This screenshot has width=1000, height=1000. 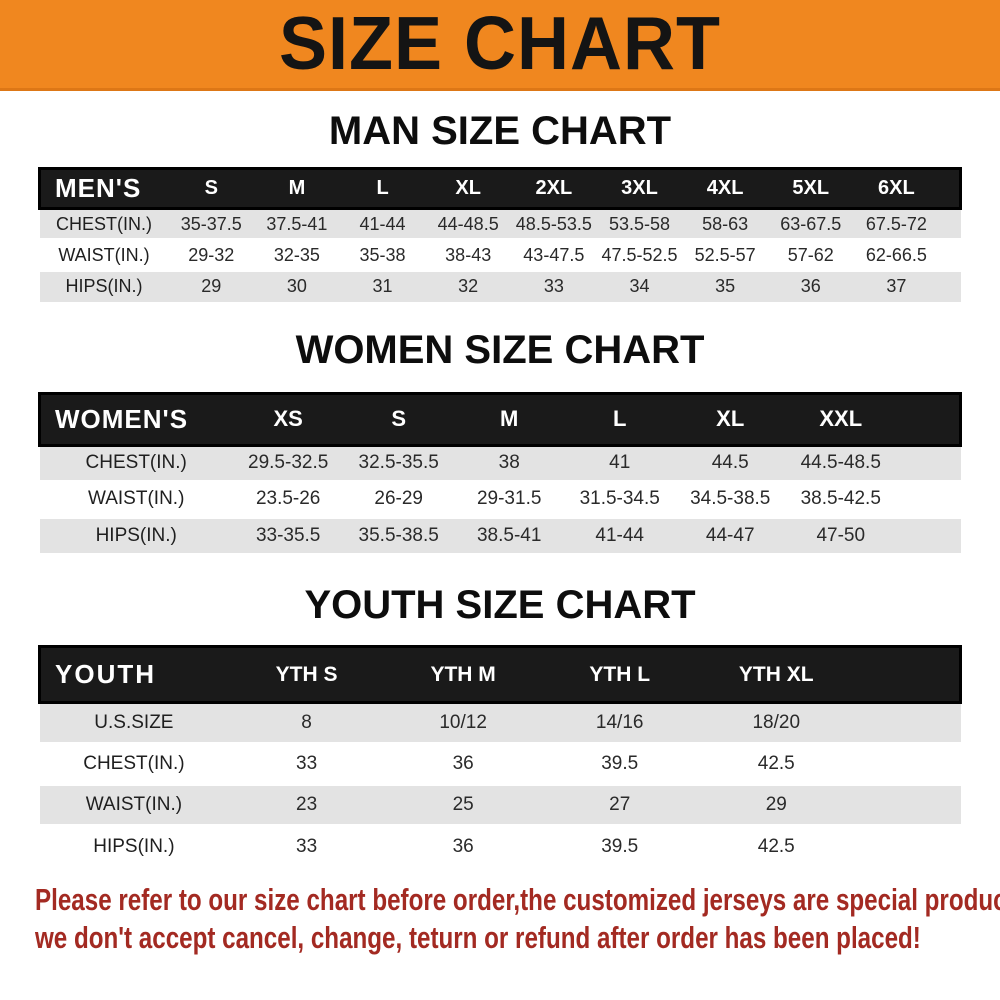 I want to click on women-value-cell: 38.5-41, so click(x=509, y=535).